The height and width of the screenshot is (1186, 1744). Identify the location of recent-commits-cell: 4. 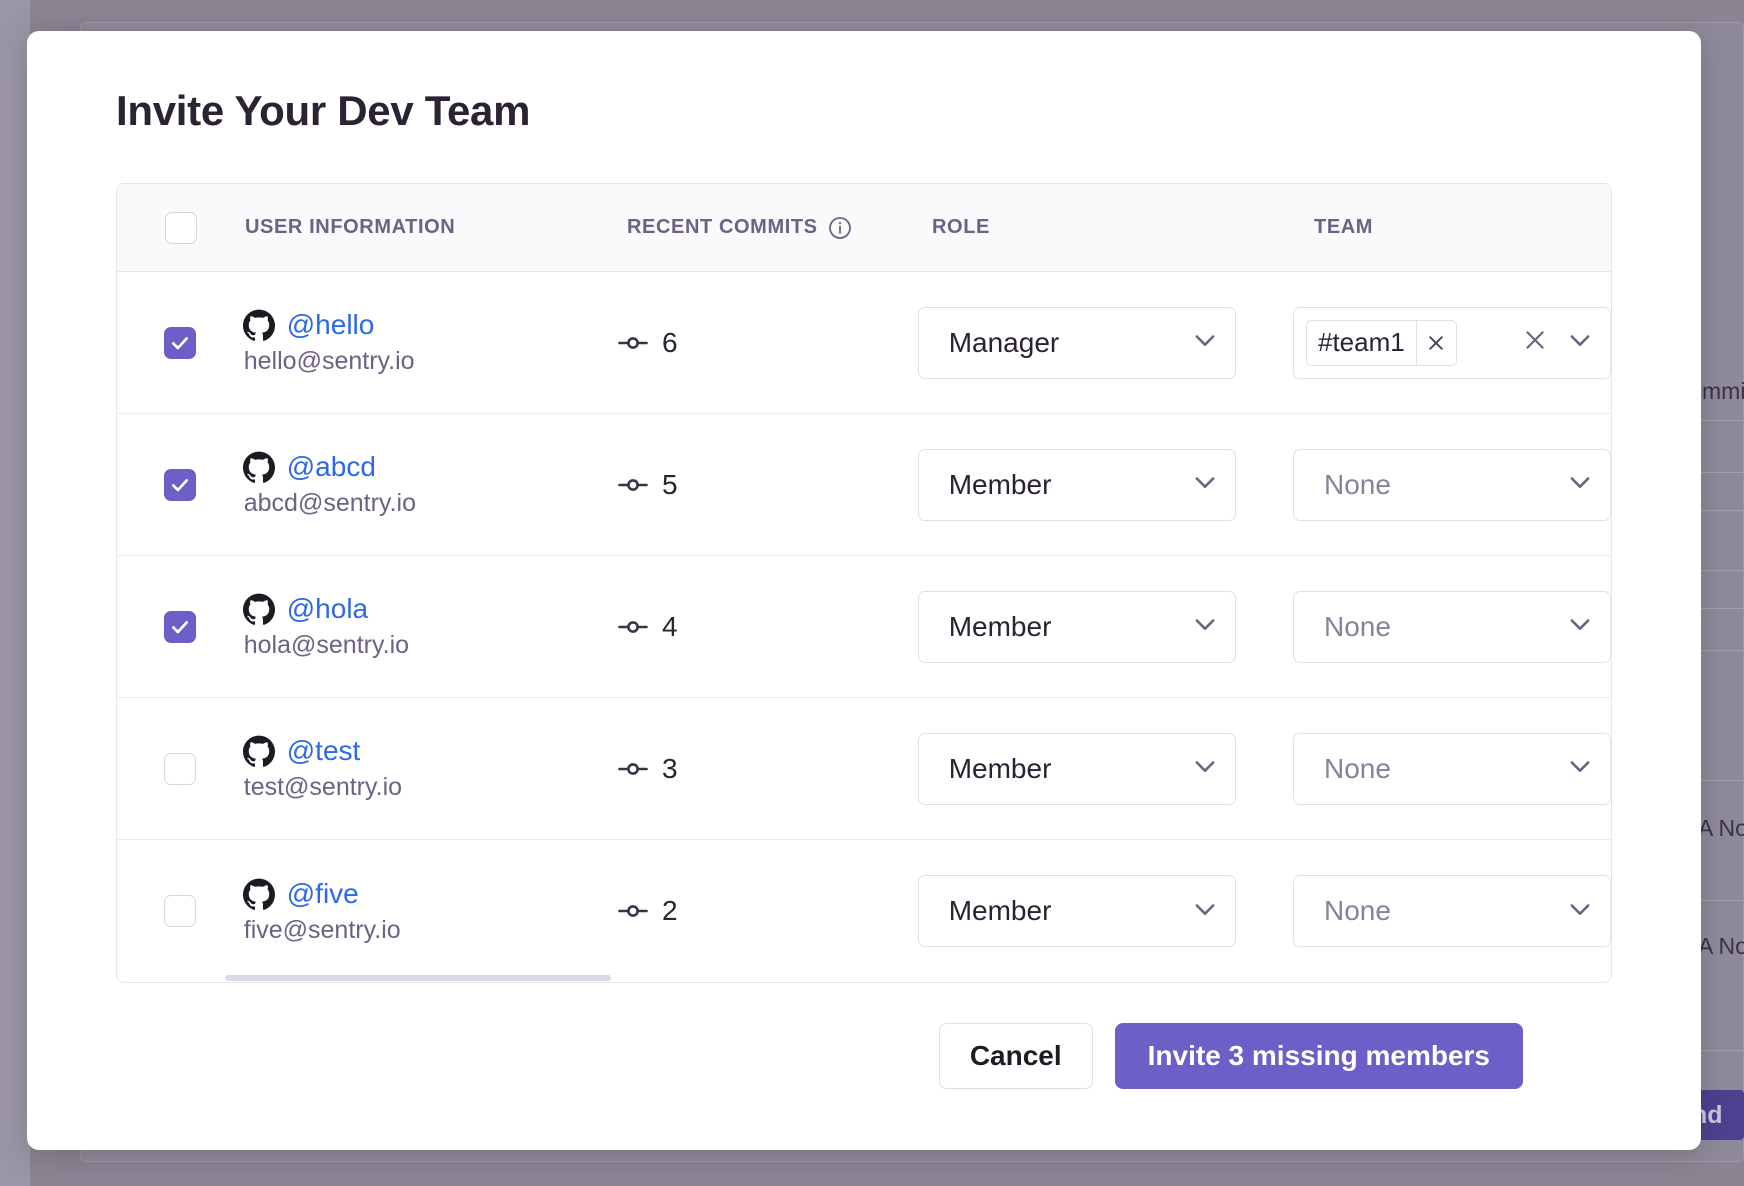
(768, 627).